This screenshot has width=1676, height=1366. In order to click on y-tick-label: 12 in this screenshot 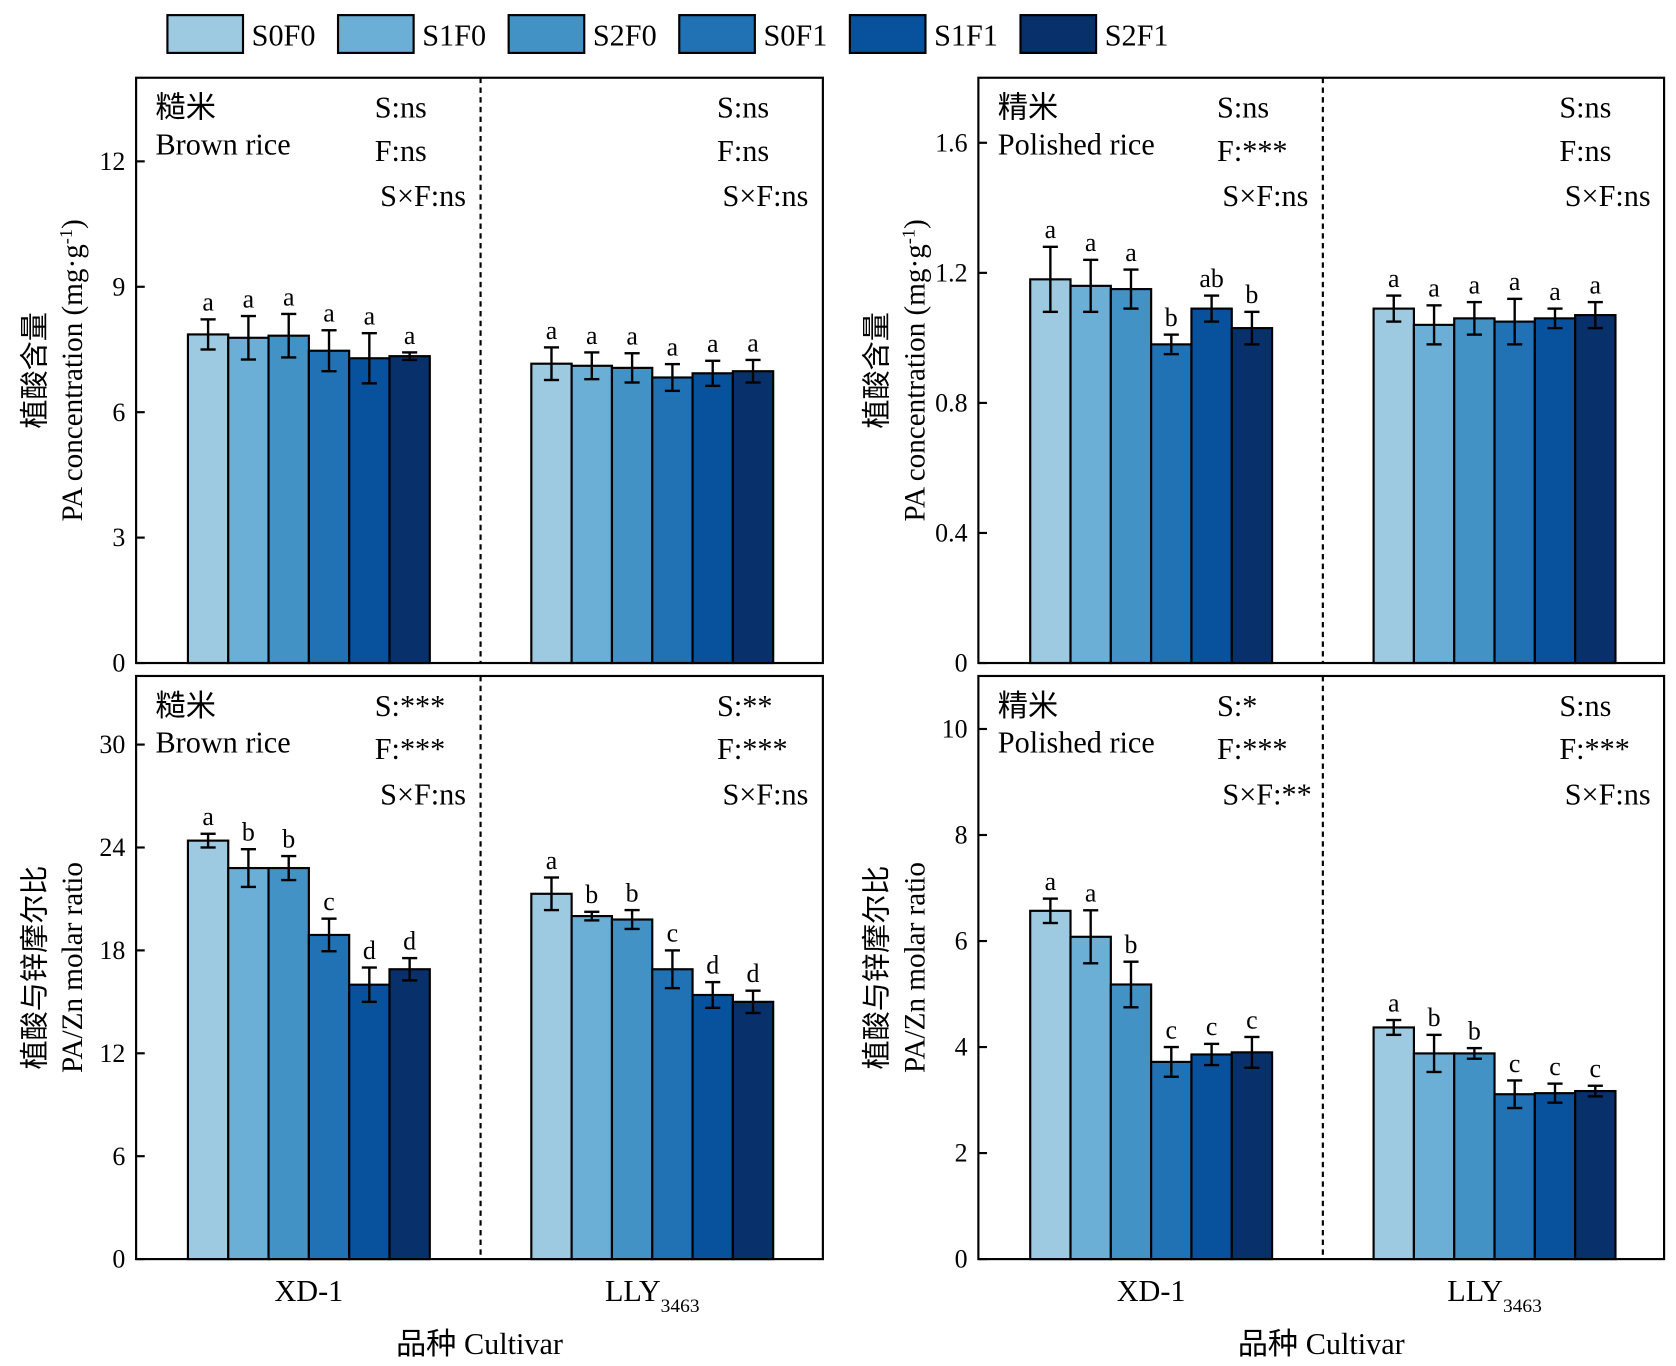, I will do `click(112, 1053)`.